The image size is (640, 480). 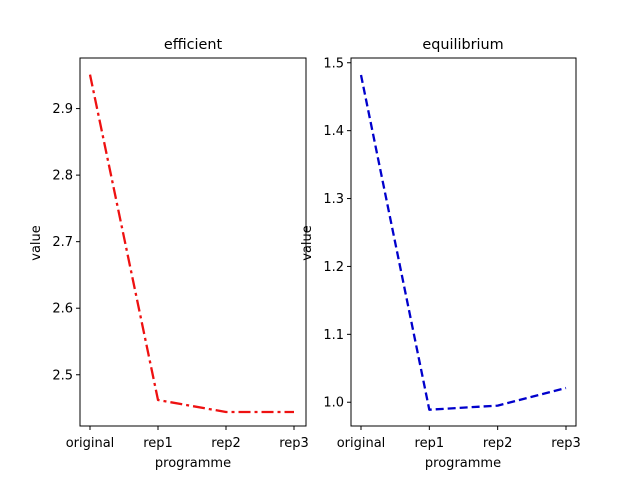 I want to click on y-tick-label: 2.5, so click(x=62, y=375).